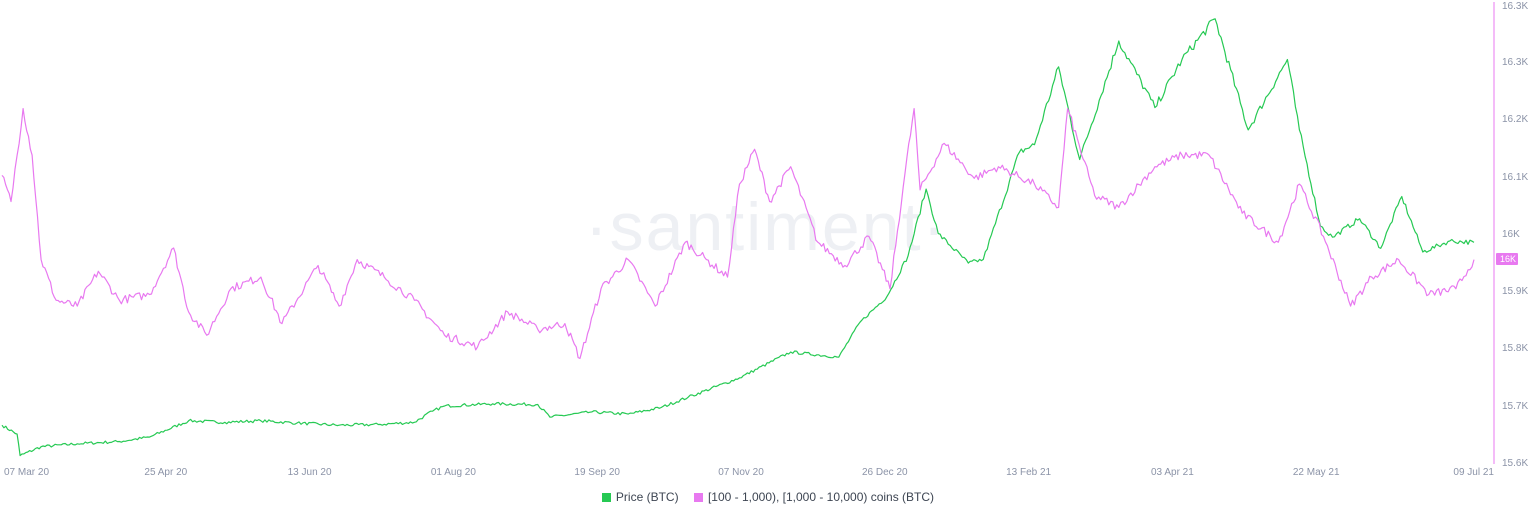 This screenshot has height=520, width=1536. What do you see at coordinates (165, 472) in the screenshot?
I see `x-tick-label: 25 Apr 20` at bounding box center [165, 472].